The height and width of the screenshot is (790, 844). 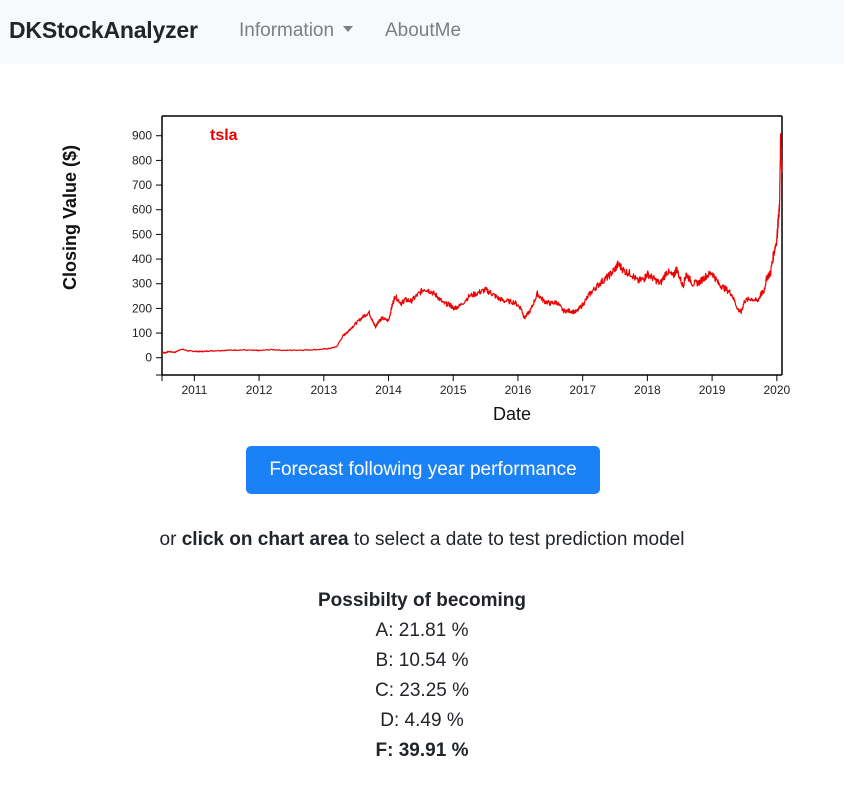 I want to click on navbar: DKStockAnalyzer Information AboutMe, so click(x=422, y=32).